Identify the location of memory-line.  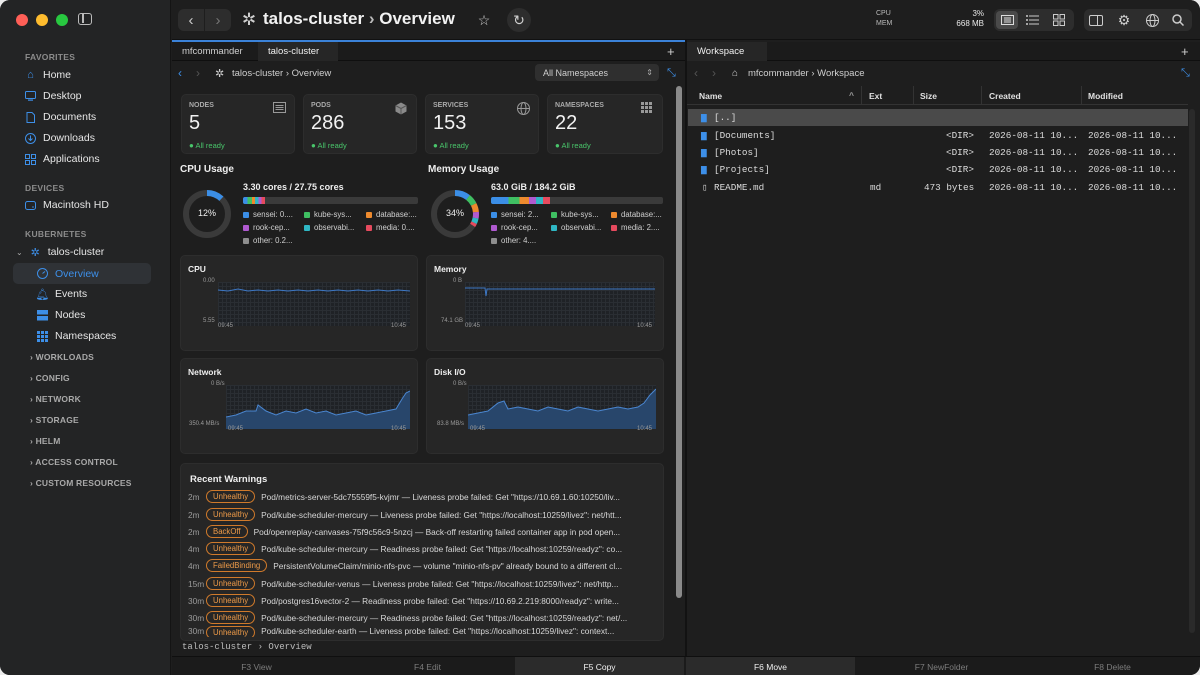
(560, 292).